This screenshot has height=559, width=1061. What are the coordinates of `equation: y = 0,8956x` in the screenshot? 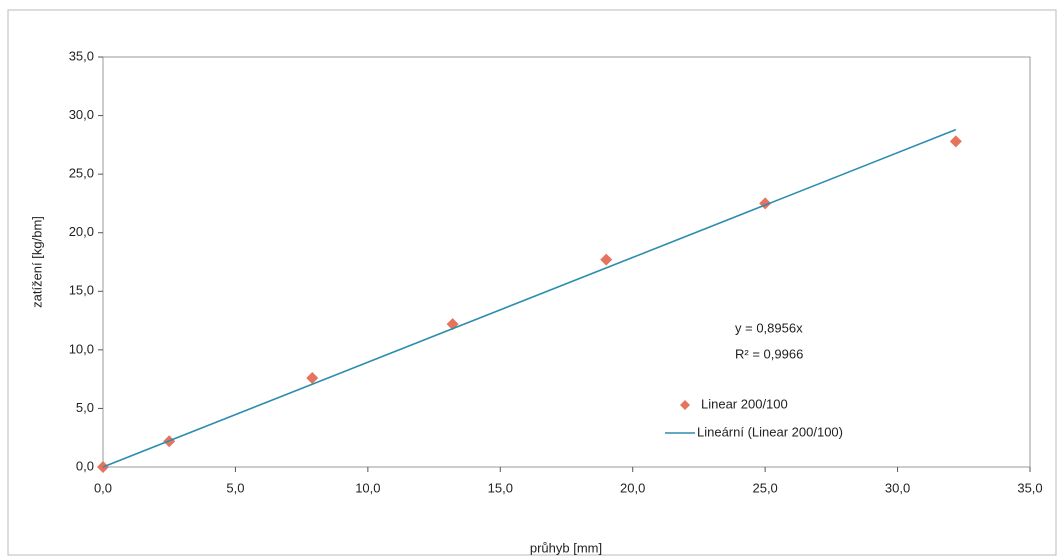 It's located at (769, 327).